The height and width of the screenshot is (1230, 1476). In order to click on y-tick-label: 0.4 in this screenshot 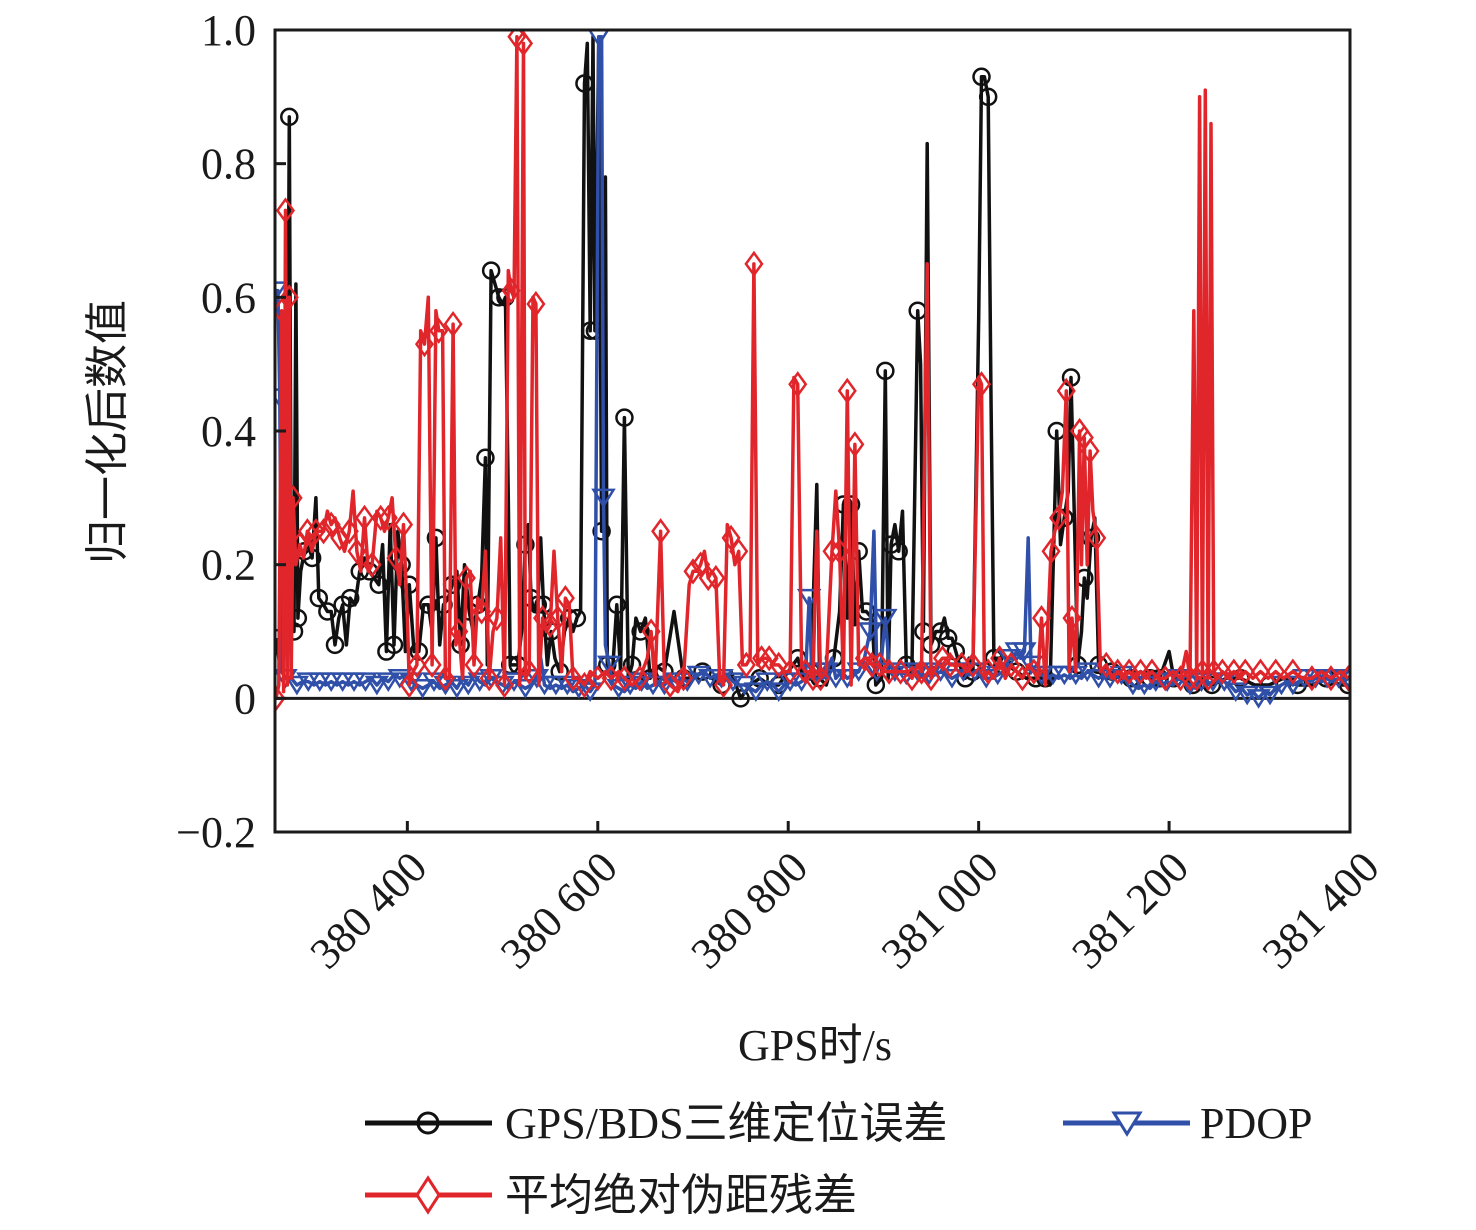, I will do `click(228, 431)`.